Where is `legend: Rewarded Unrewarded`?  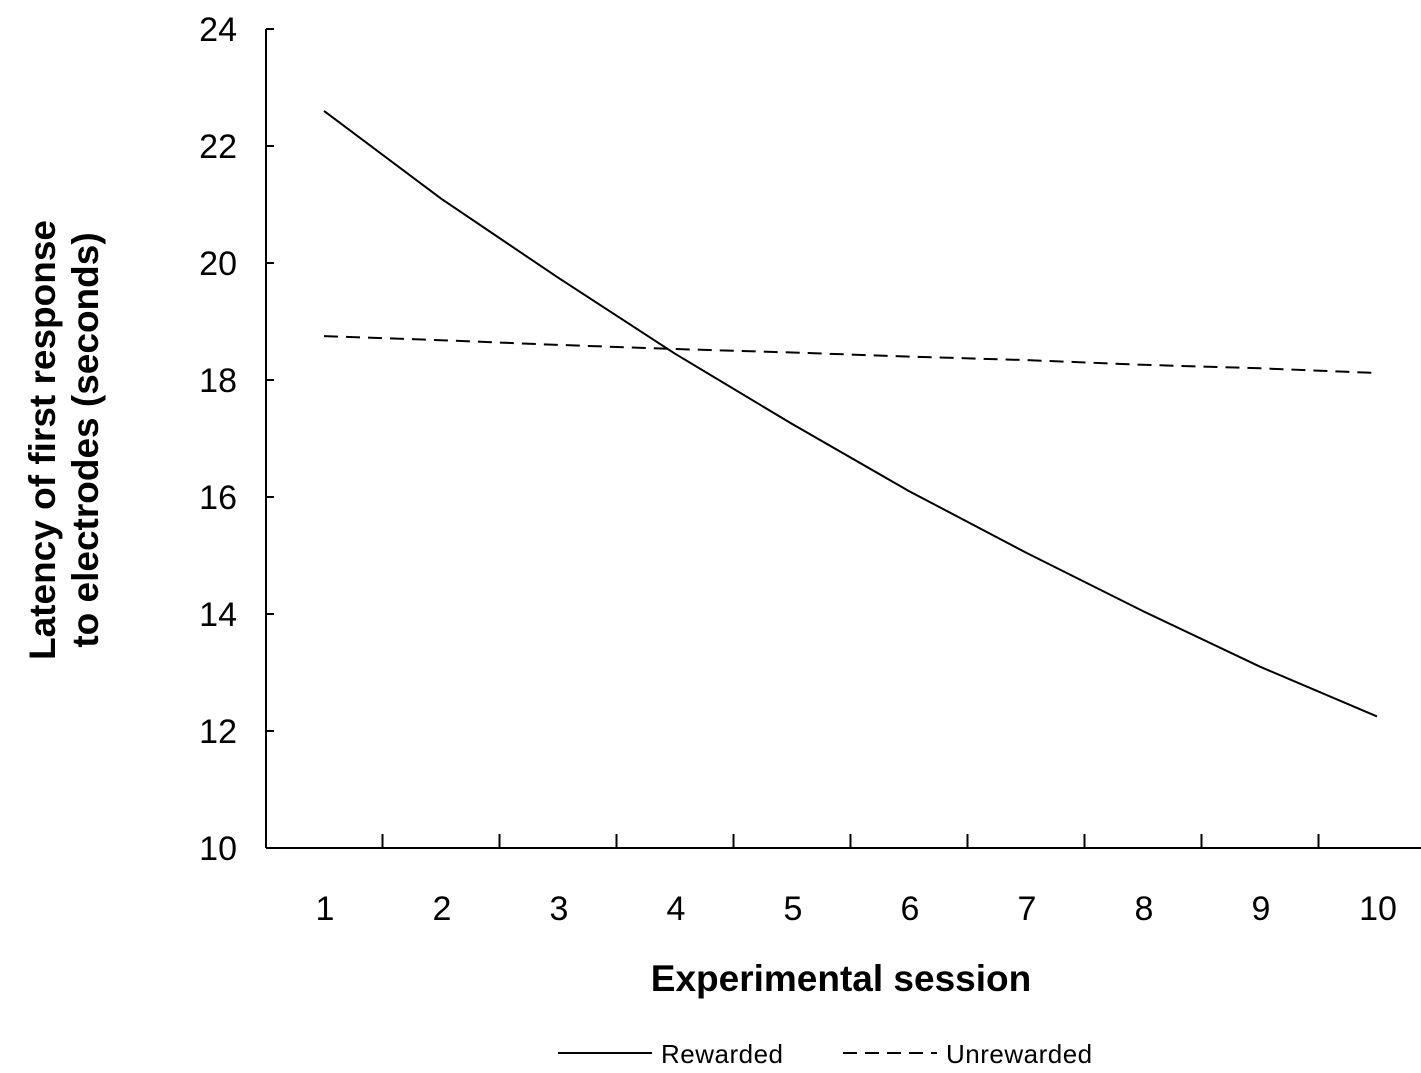 legend: Rewarded Unrewarded is located at coordinates (825, 1054).